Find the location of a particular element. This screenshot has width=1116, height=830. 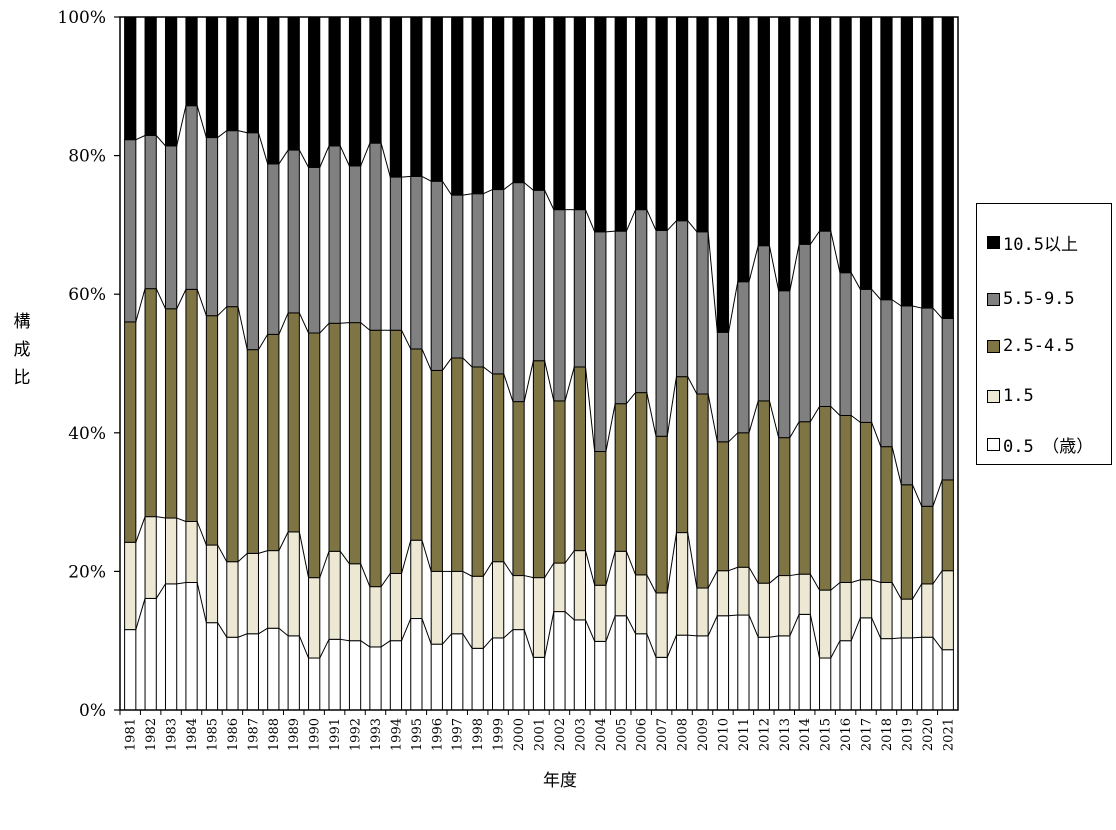

x-tick-label: 1982 is located at coordinates (151, 734).